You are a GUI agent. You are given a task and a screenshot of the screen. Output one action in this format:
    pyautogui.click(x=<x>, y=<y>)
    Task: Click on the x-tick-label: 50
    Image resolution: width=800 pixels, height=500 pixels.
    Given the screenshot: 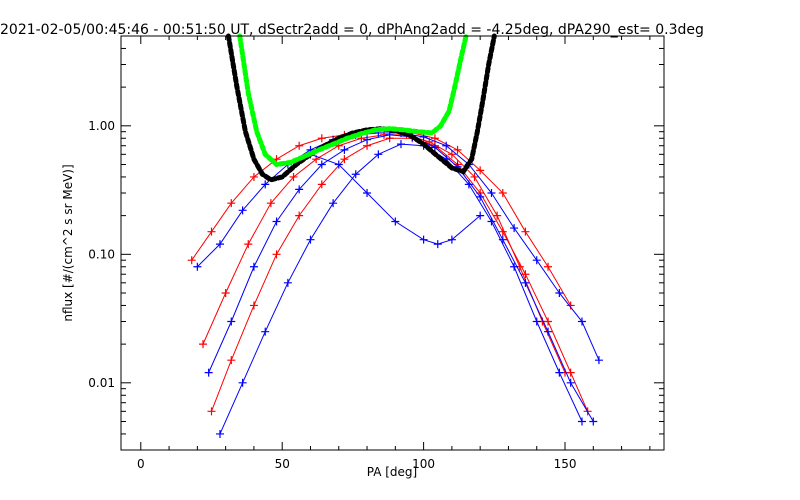 What is the action you would take?
    pyautogui.click(x=282, y=464)
    